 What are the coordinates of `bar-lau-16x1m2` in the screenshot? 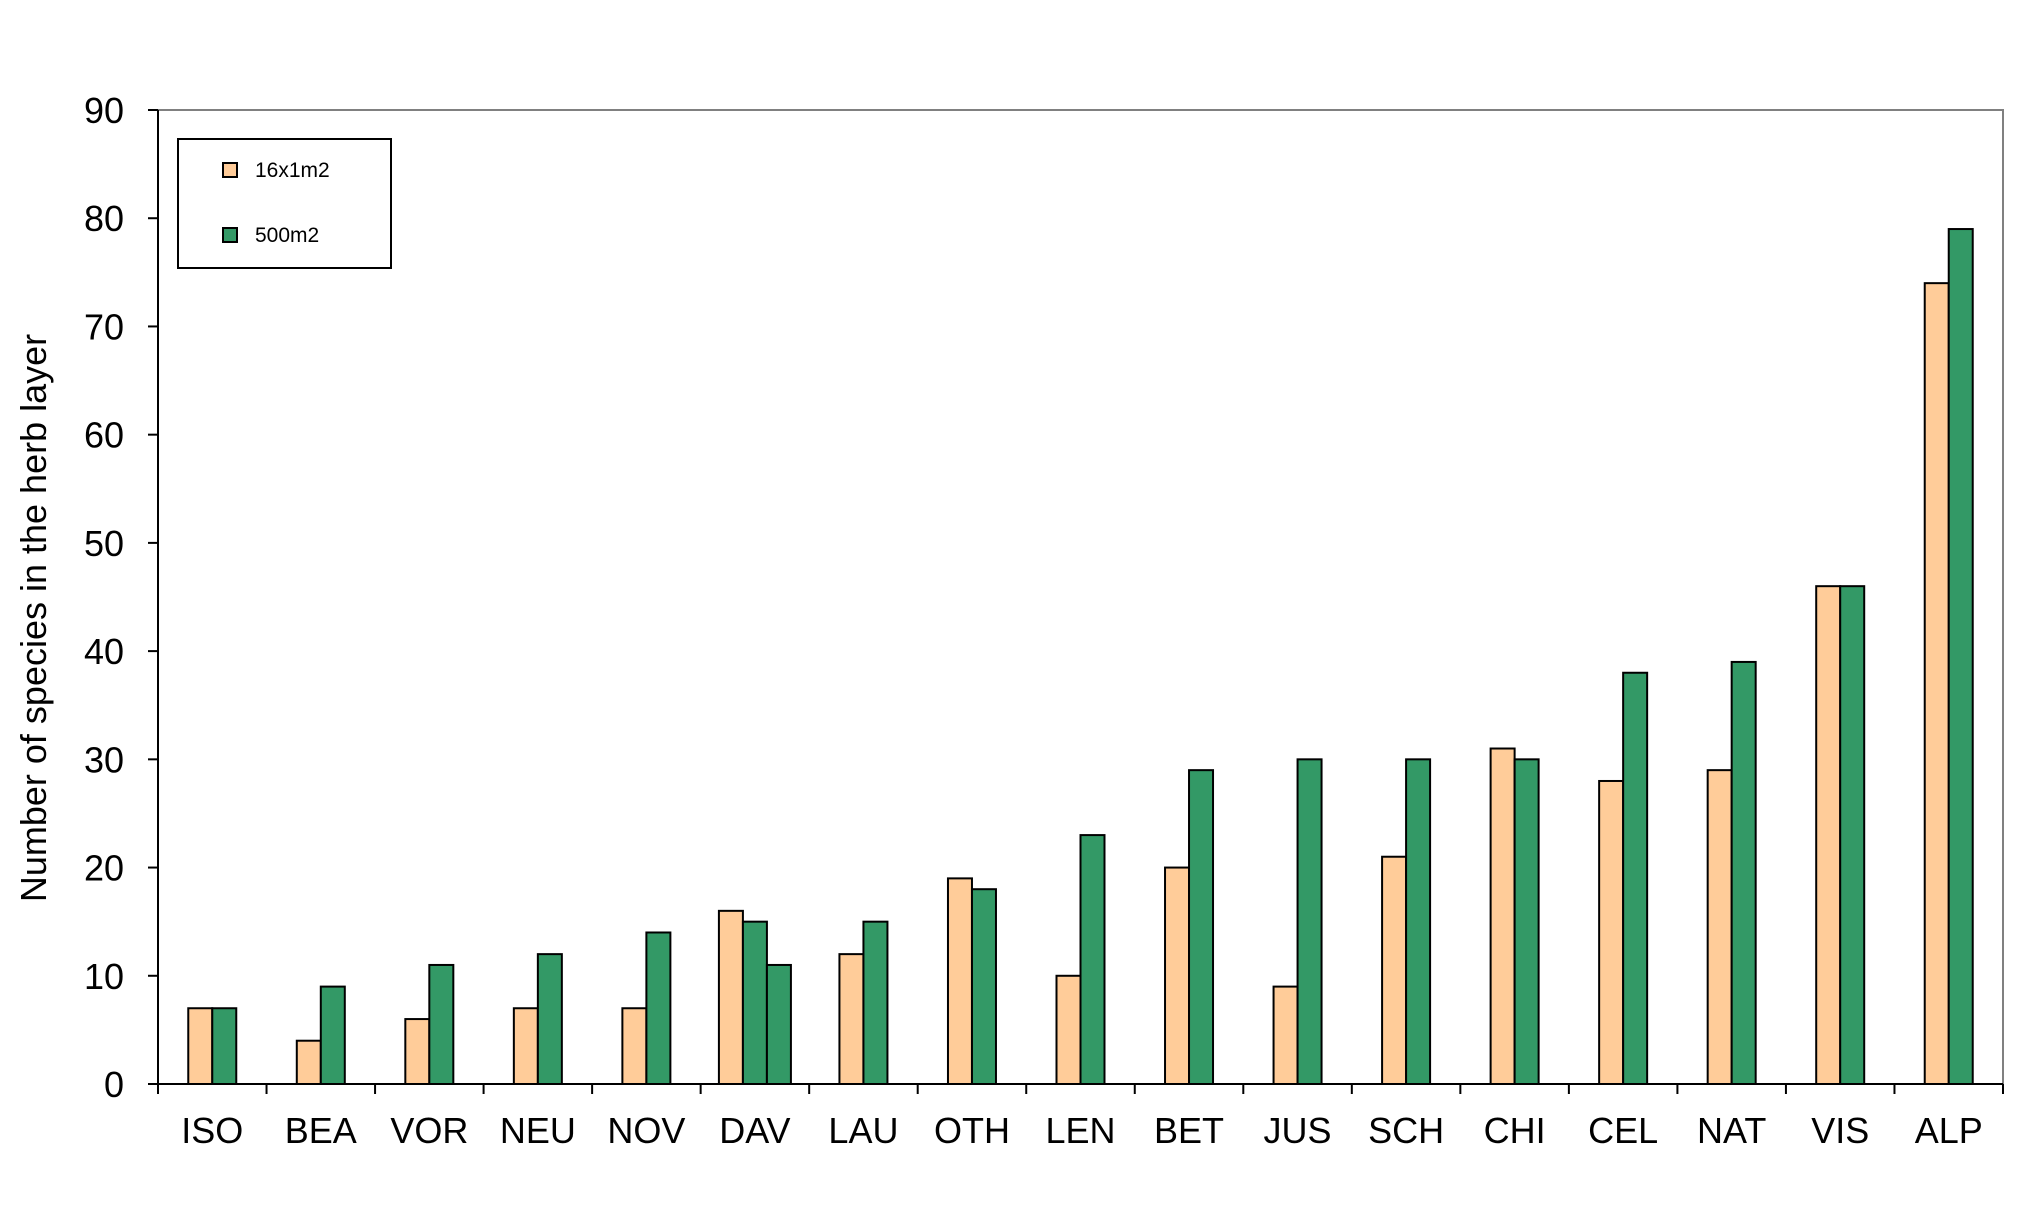 It's located at (851, 1019).